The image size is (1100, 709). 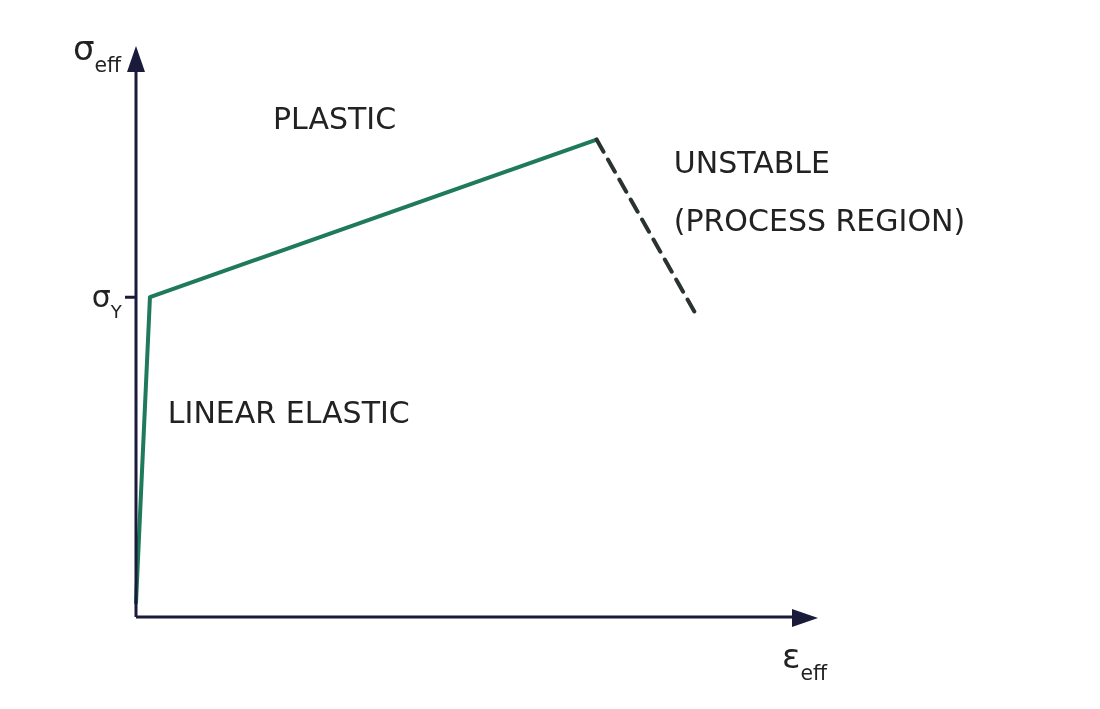 What do you see at coordinates (288, 412) in the screenshot?
I see `annotation: LINEAR ELASTIC` at bounding box center [288, 412].